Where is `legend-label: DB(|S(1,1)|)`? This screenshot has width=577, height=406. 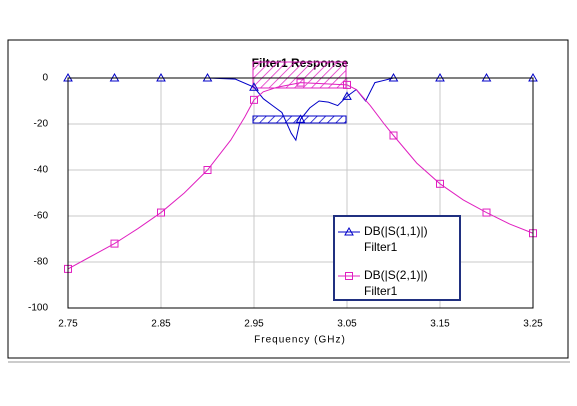 legend-label: DB(|S(1,1)|) is located at coordinates (396, 231).